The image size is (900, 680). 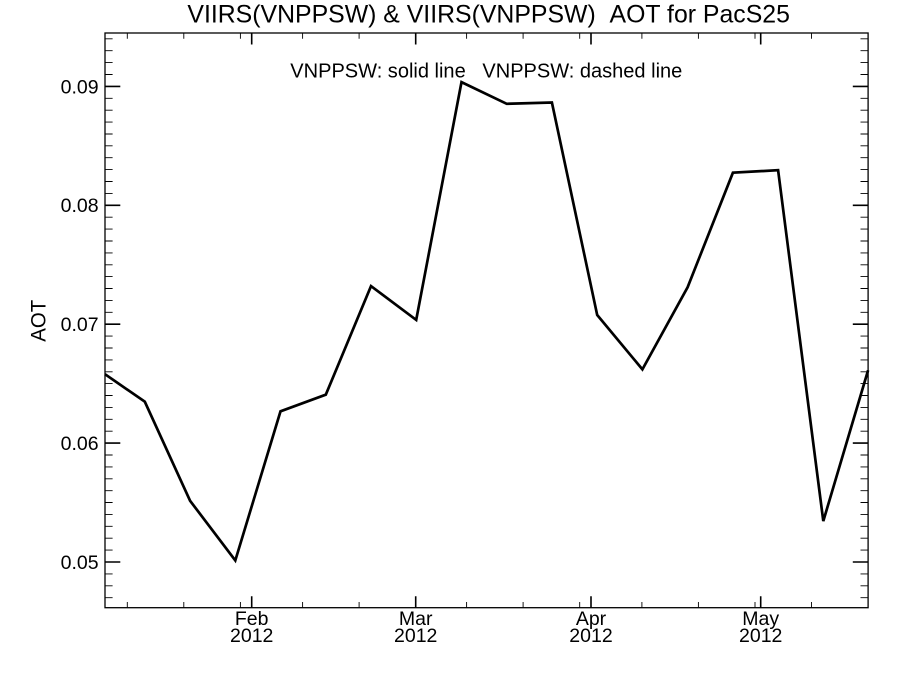 What do you see at coordinates (80, 325) in the screenshot?
I see `svg-text: 0.07` at bounding box center [80, 325].